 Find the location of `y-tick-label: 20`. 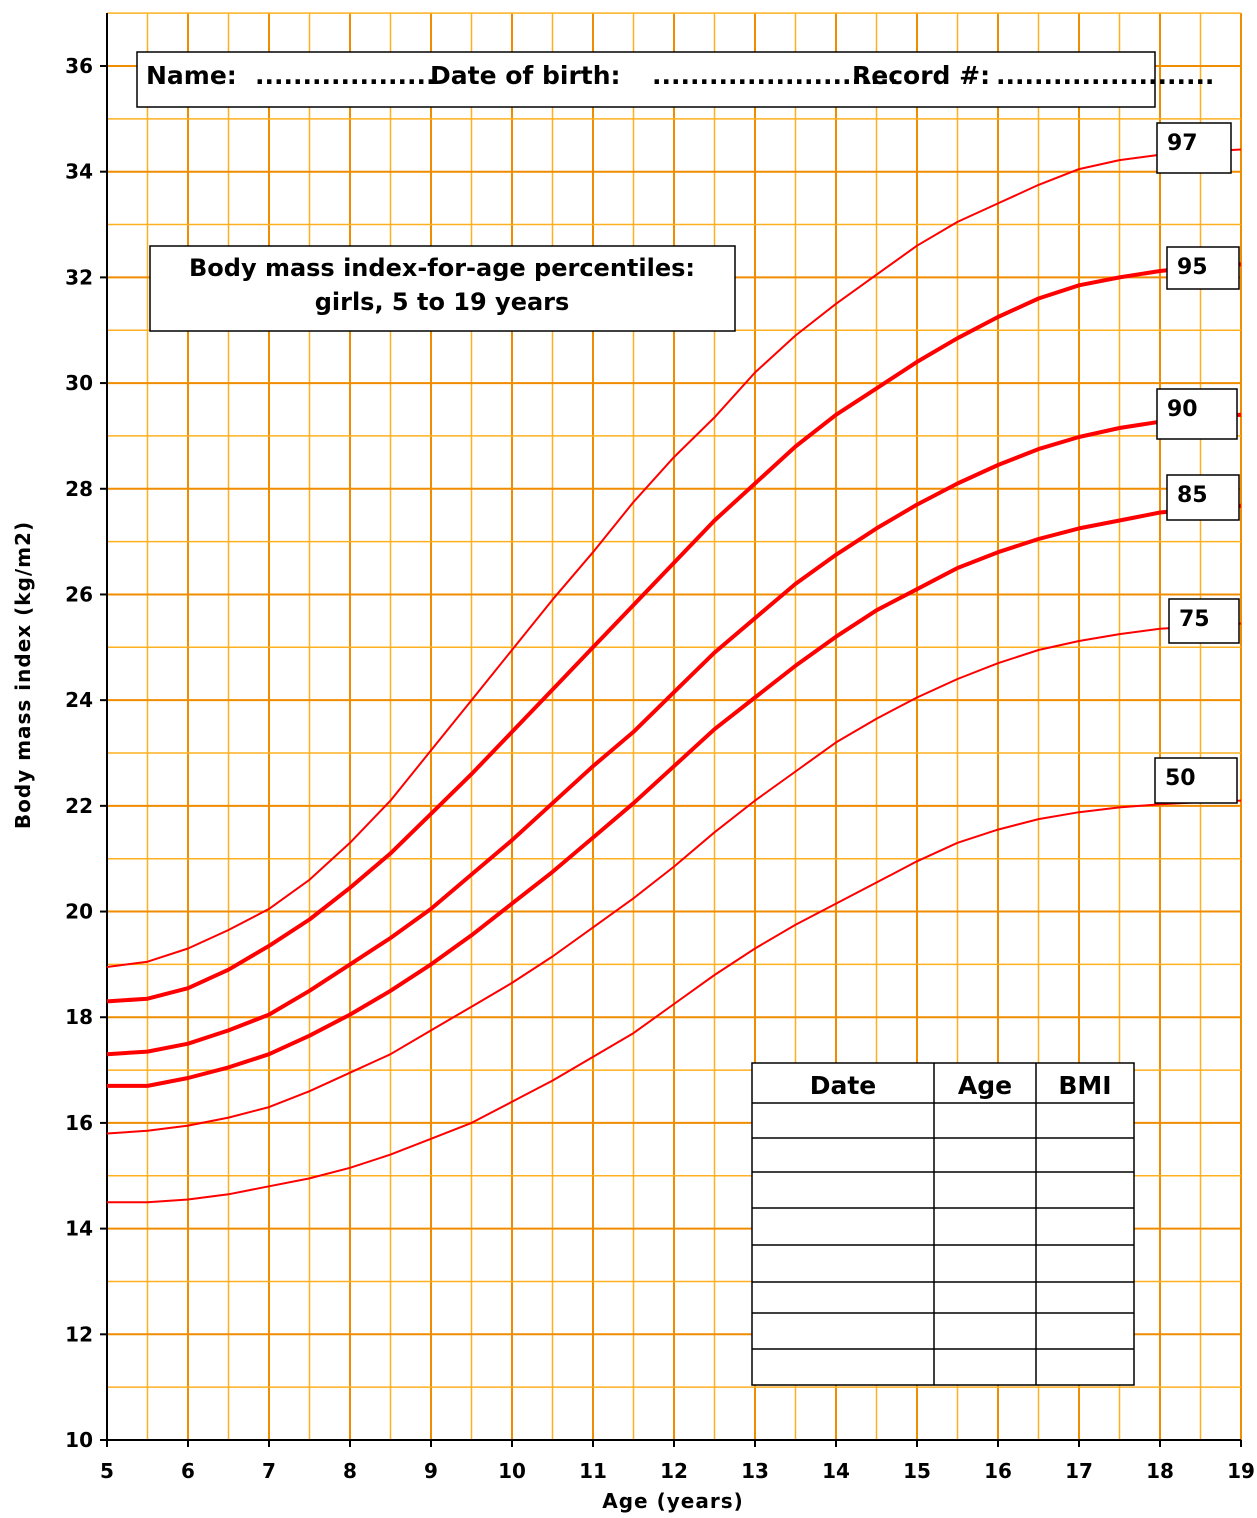

y-tick-label: 20 is located at coordinates (79, 912).